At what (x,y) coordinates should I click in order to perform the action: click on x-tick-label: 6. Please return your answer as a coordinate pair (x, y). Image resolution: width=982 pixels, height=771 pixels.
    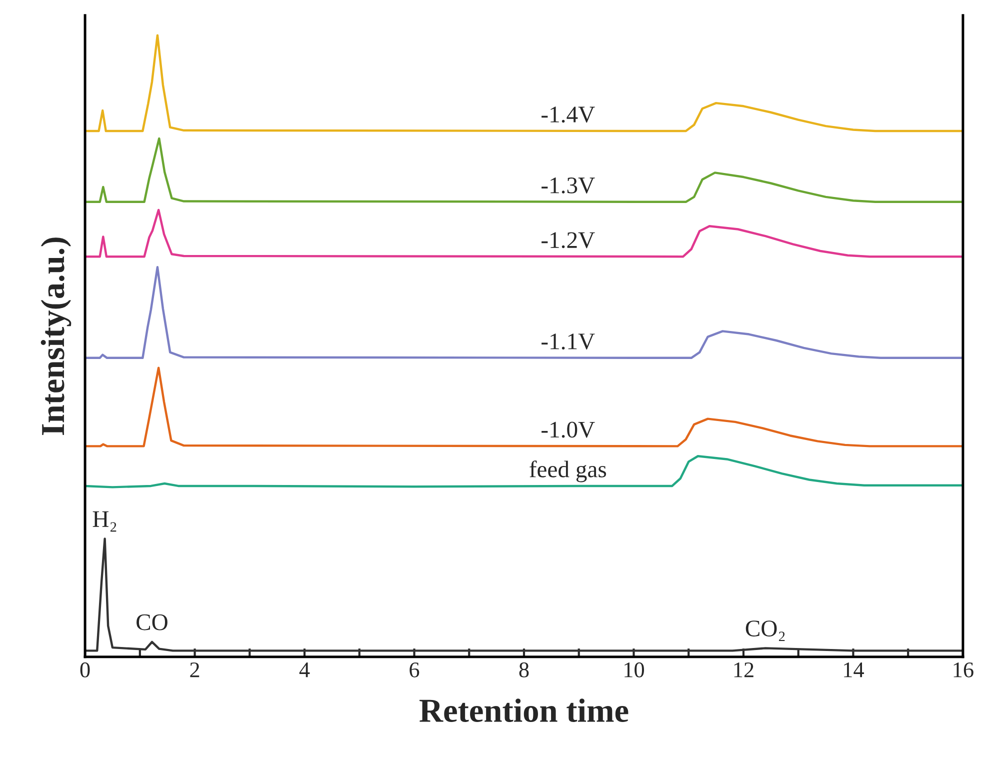
    Looking at the image, I should click on (415, 670).